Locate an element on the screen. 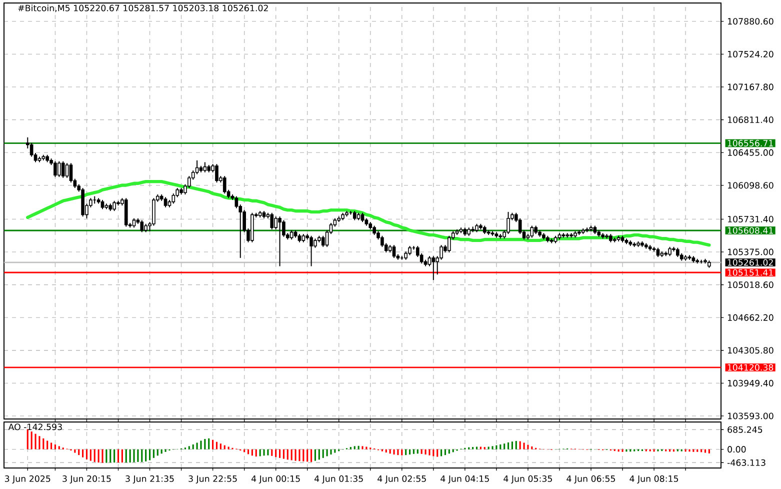 The image size is (781, 489). x-tick-label: 3 Jun 2025 is located at coordinates (27, 479).